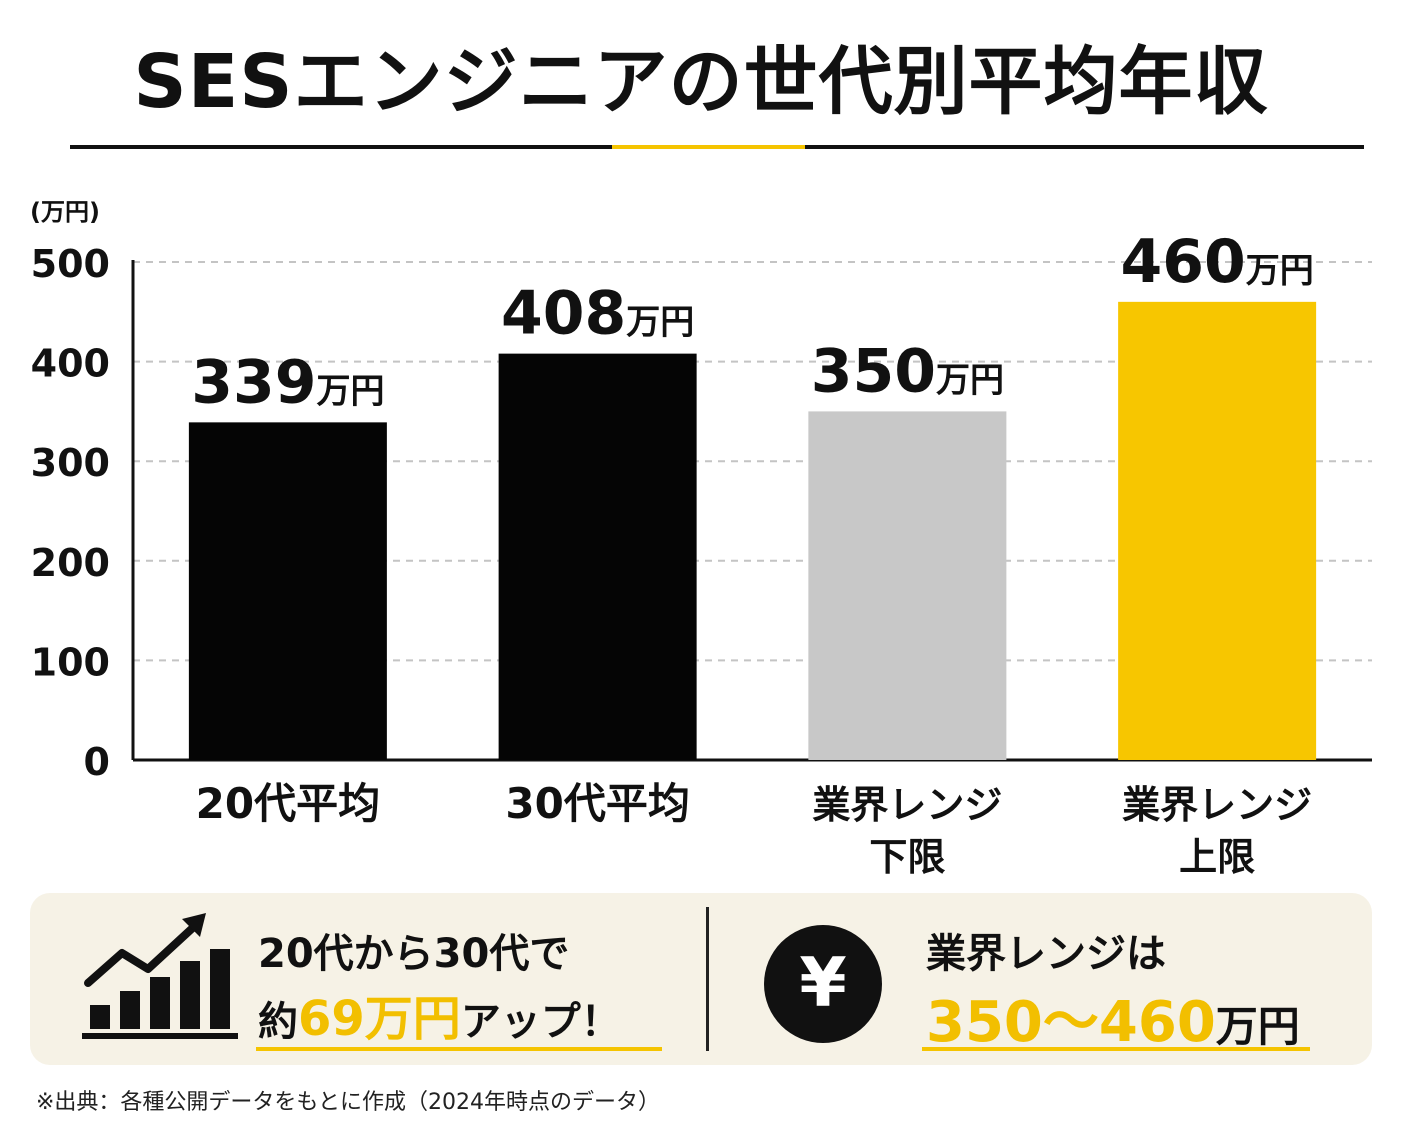 The width and height of the screenshot is (1402, 1122). Describe the element at coordinates (278, 1022) in the screenshot. I see `growth-prefix: 約` at that location.